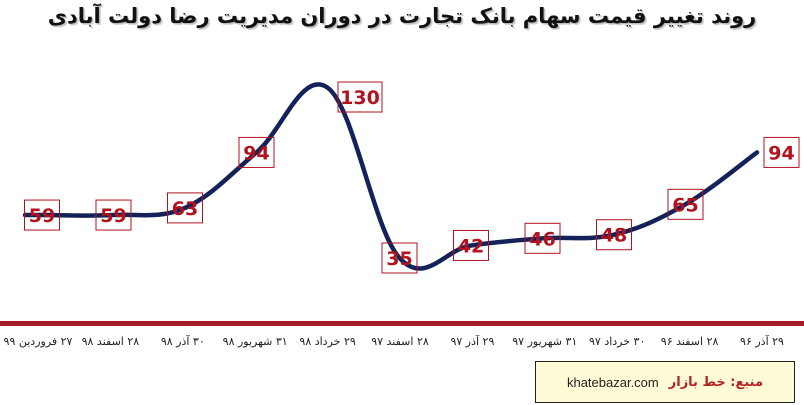 The image size is (804, 405). I want to click on data-label: 130, so click(360, 98).